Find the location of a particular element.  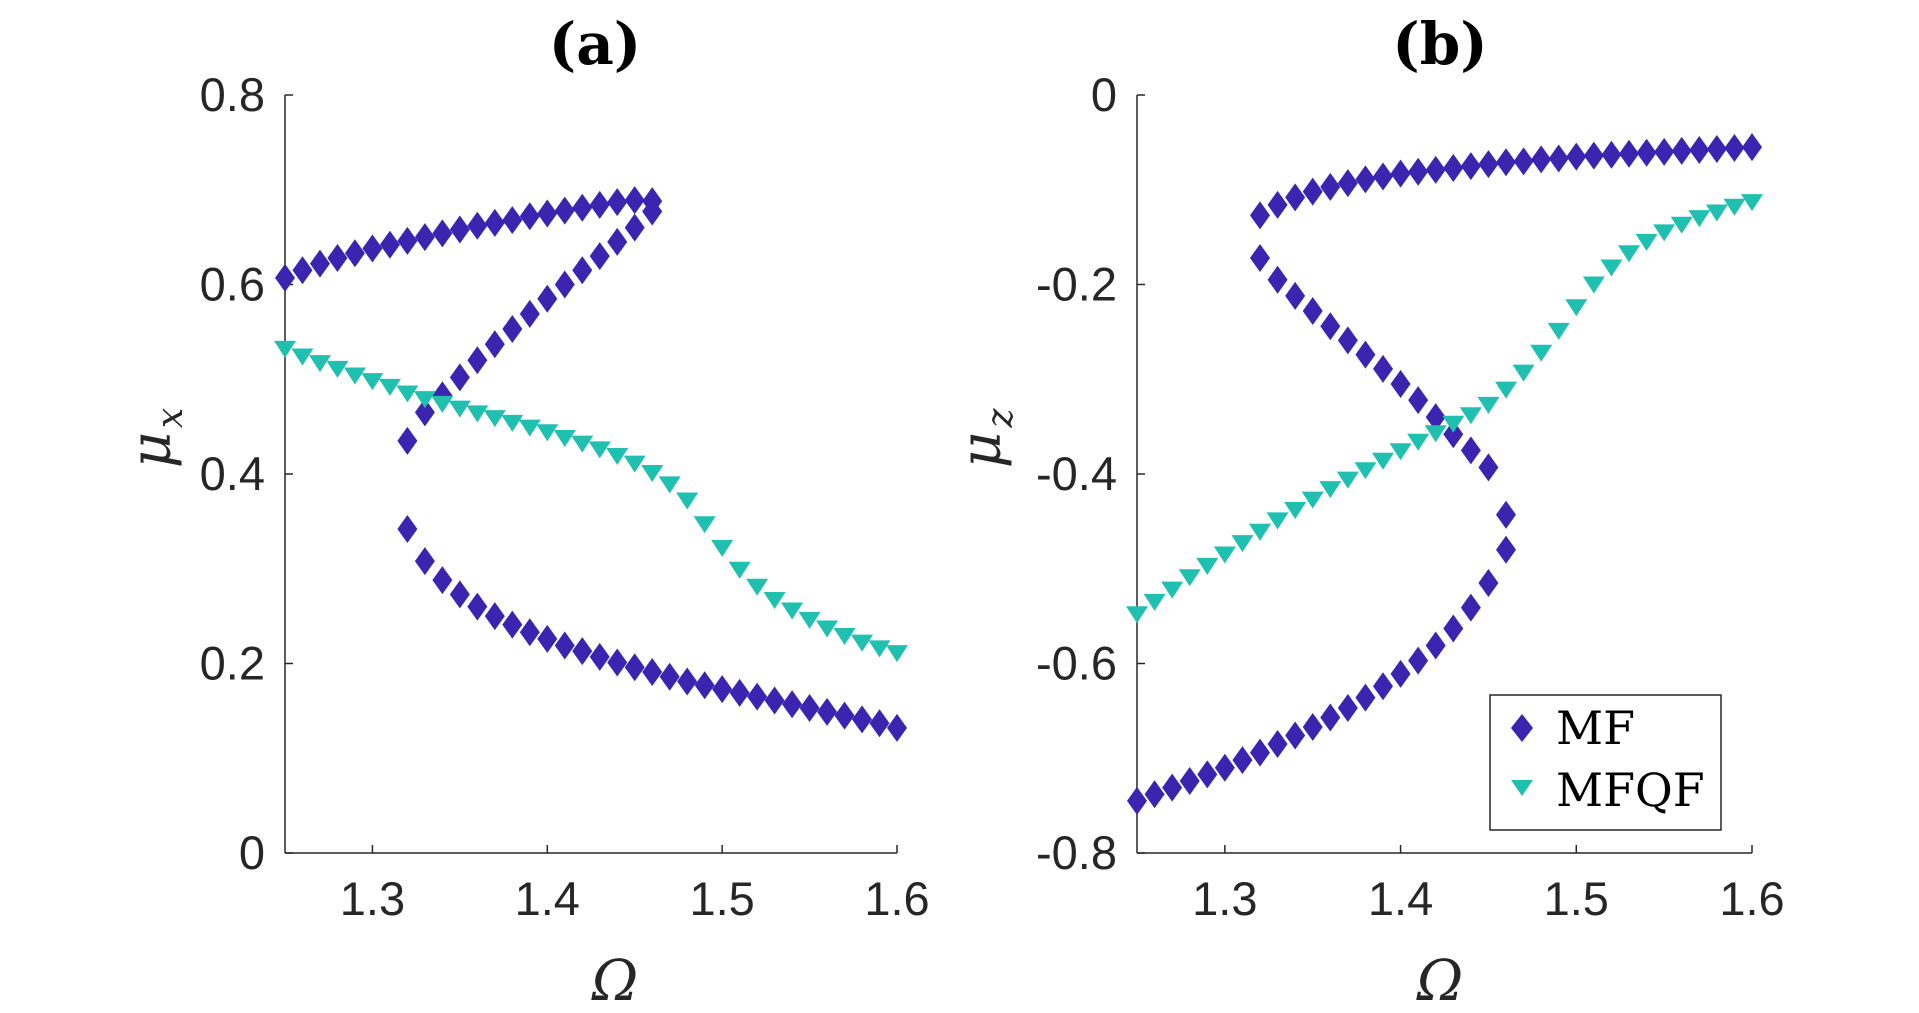

panel-a-ylabel-main: μ is located at coordinates (151, 450).